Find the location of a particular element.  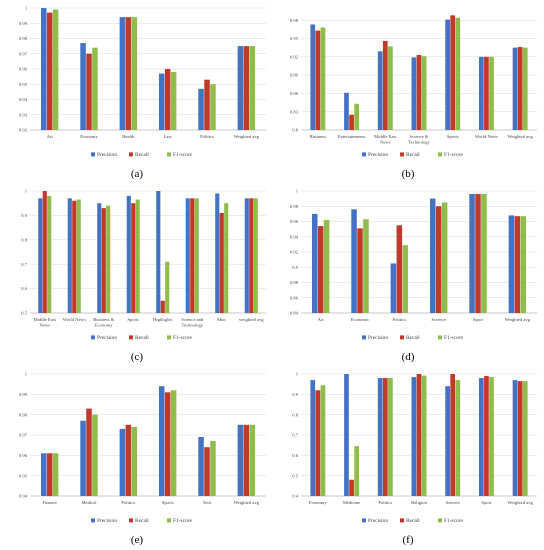

x-tick-label: Entertainments is located at coordinates (352, 136).